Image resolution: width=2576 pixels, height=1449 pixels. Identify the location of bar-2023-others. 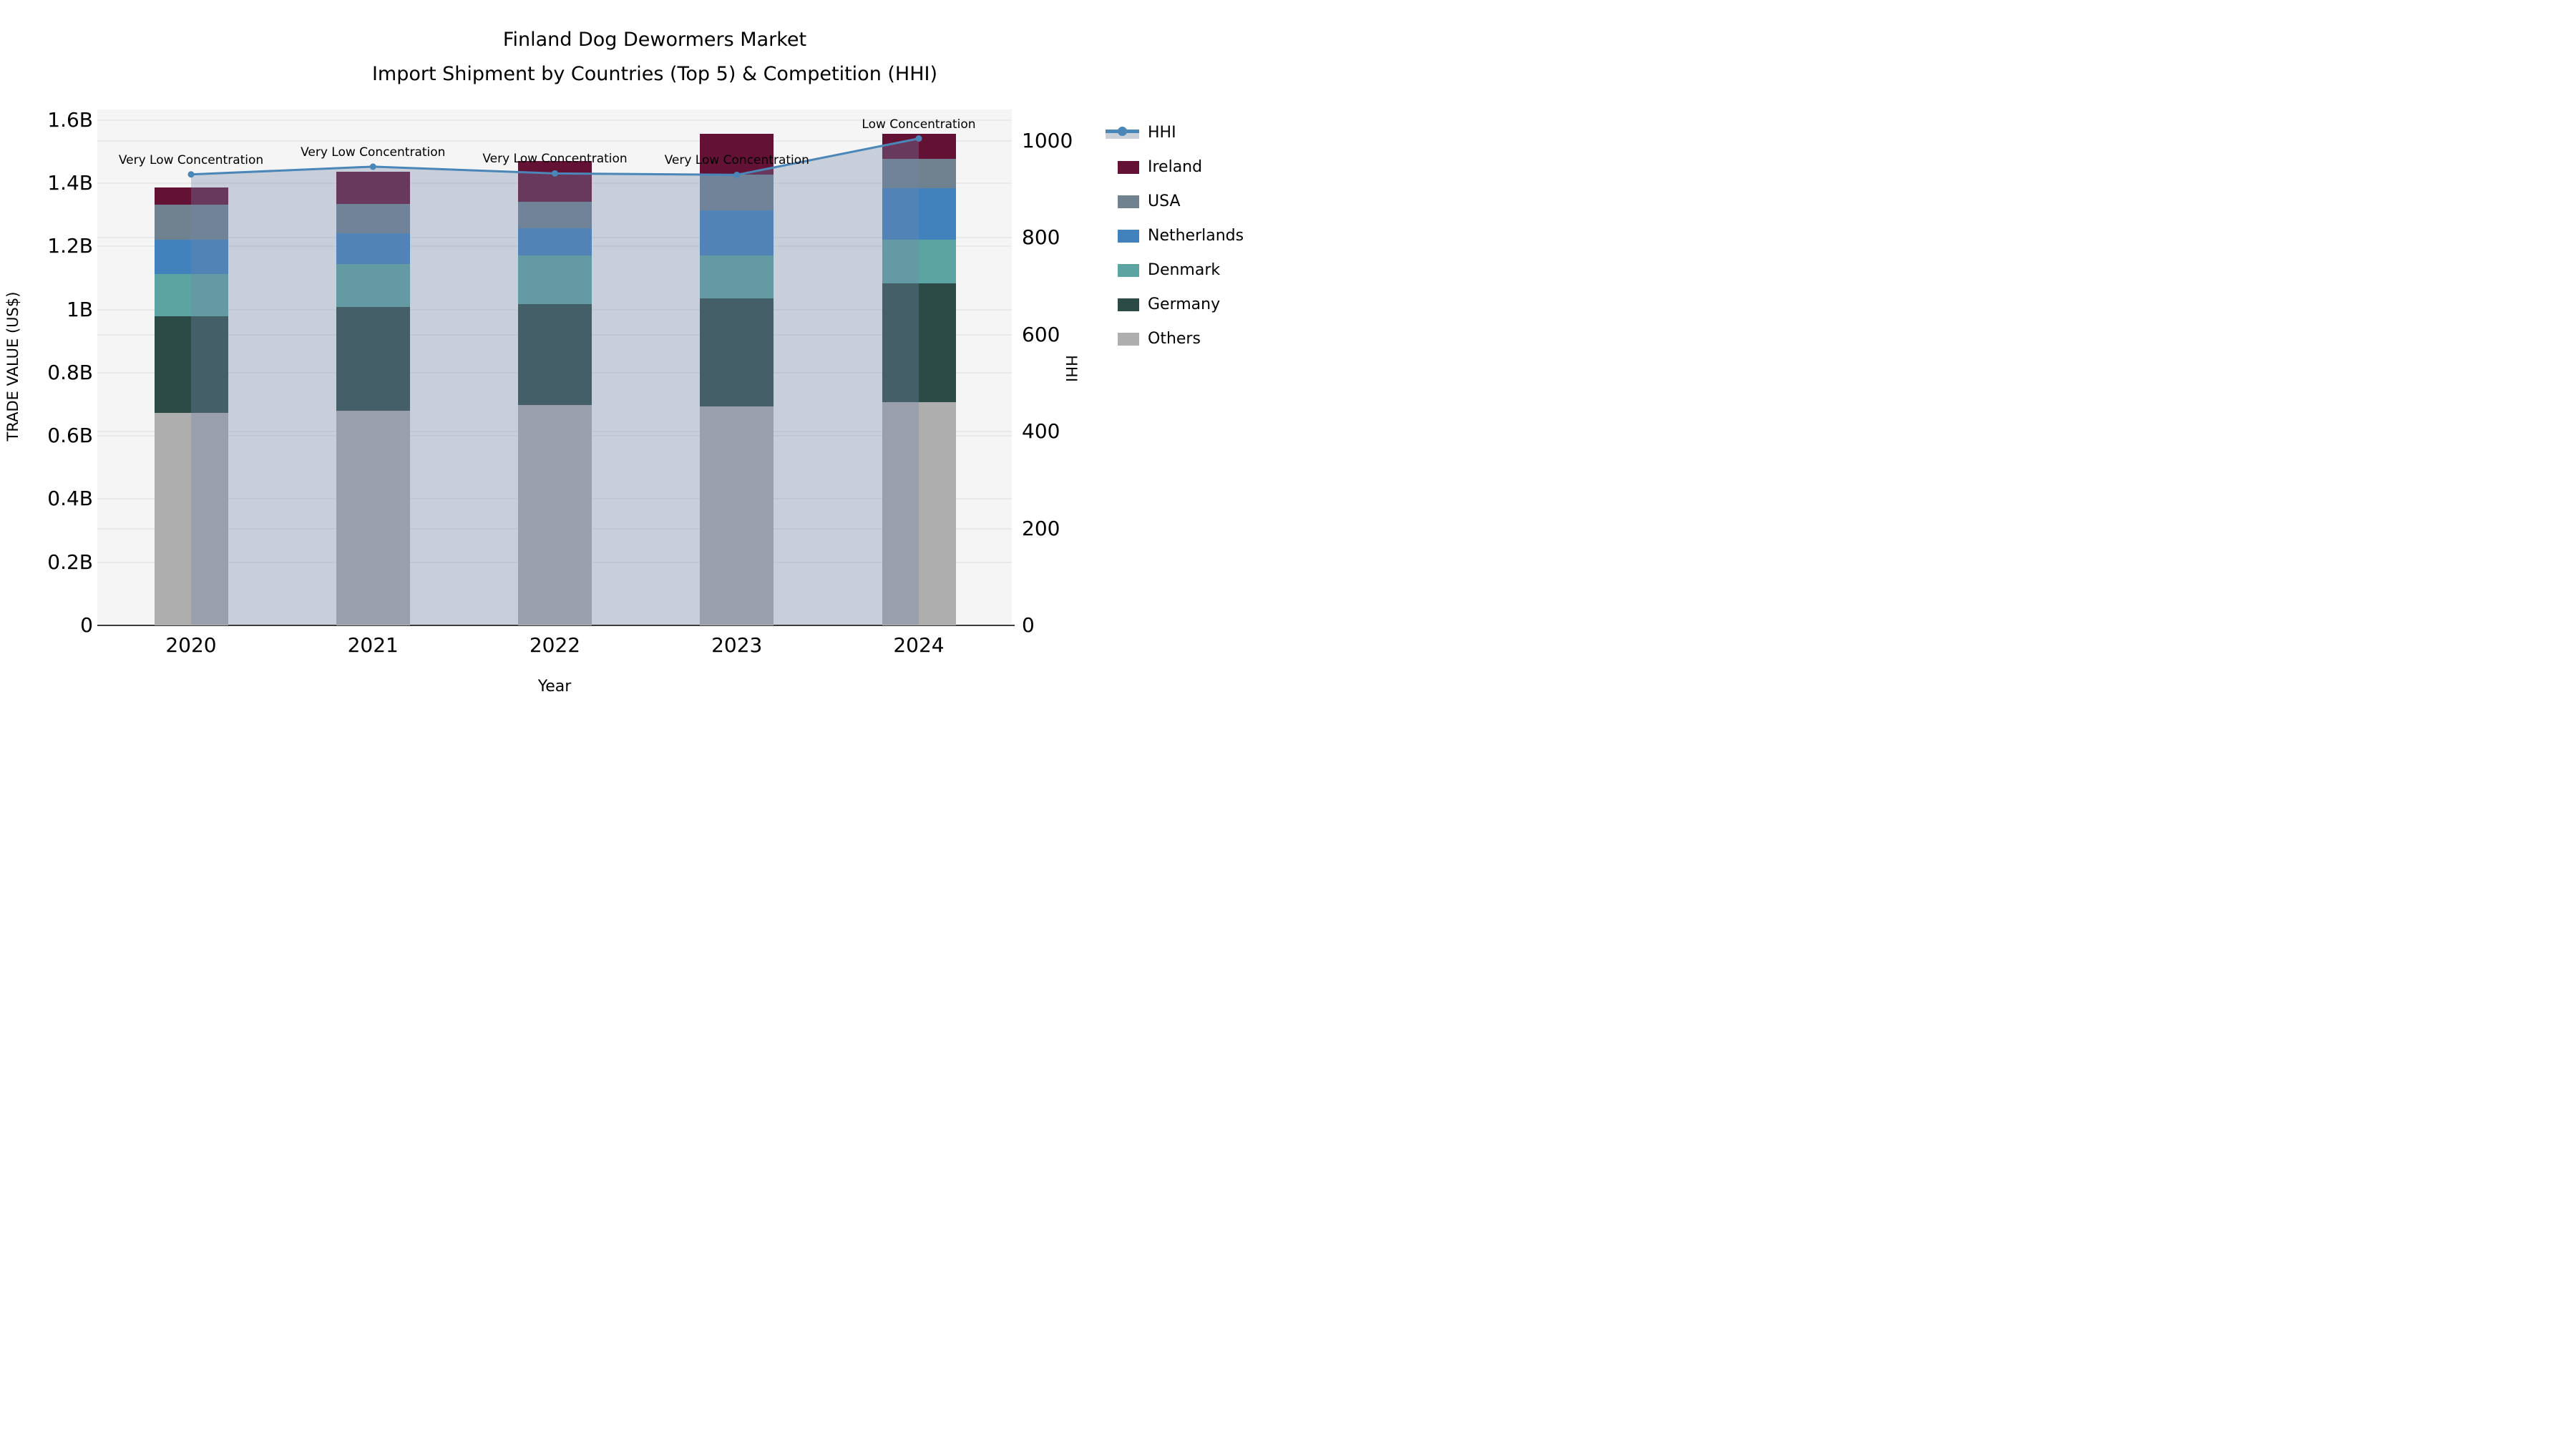
(737, 515).